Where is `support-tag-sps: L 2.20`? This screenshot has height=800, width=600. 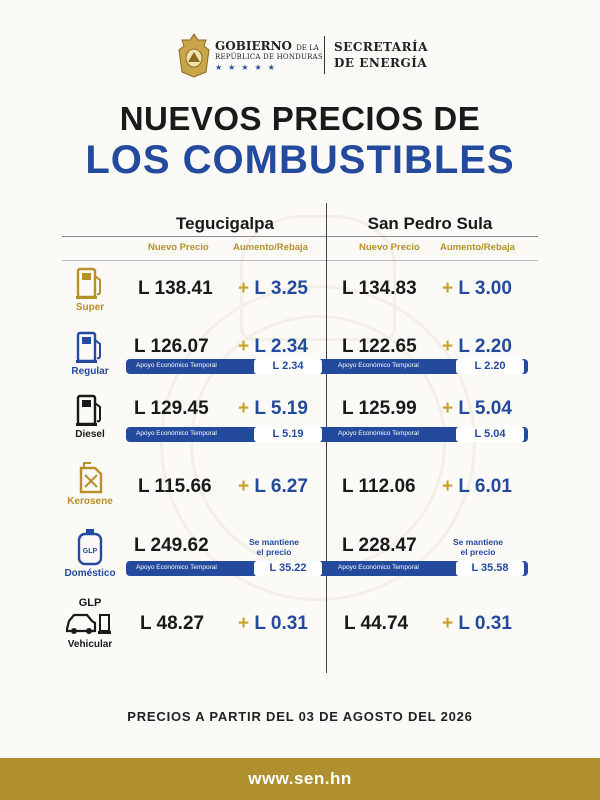 support-tag-sps: L 2.20 is located at coordinates (490, 366).